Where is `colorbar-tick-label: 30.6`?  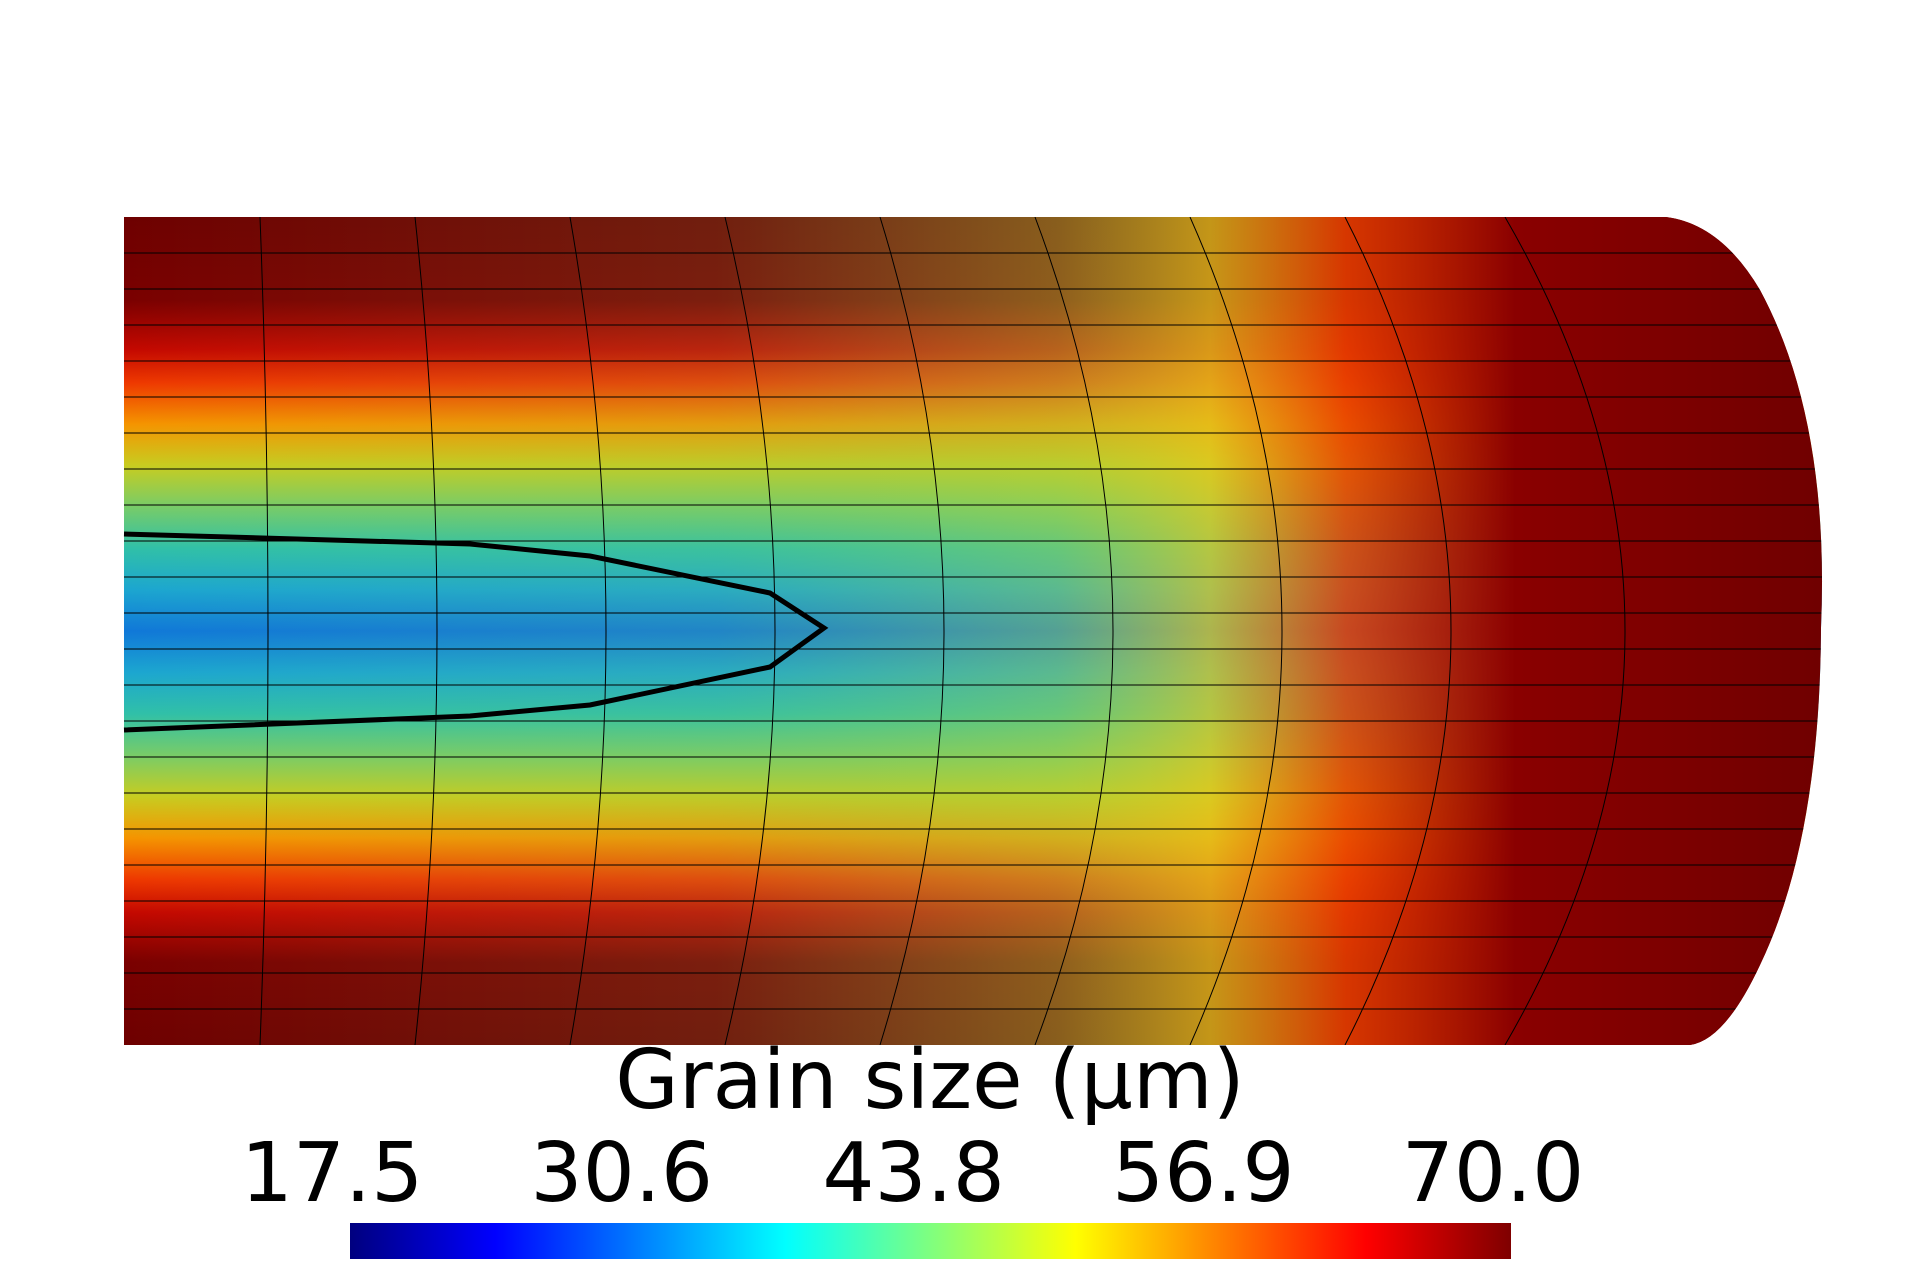 colorbar-tick-label: 30.6 is located at coordinates (621, 1173).